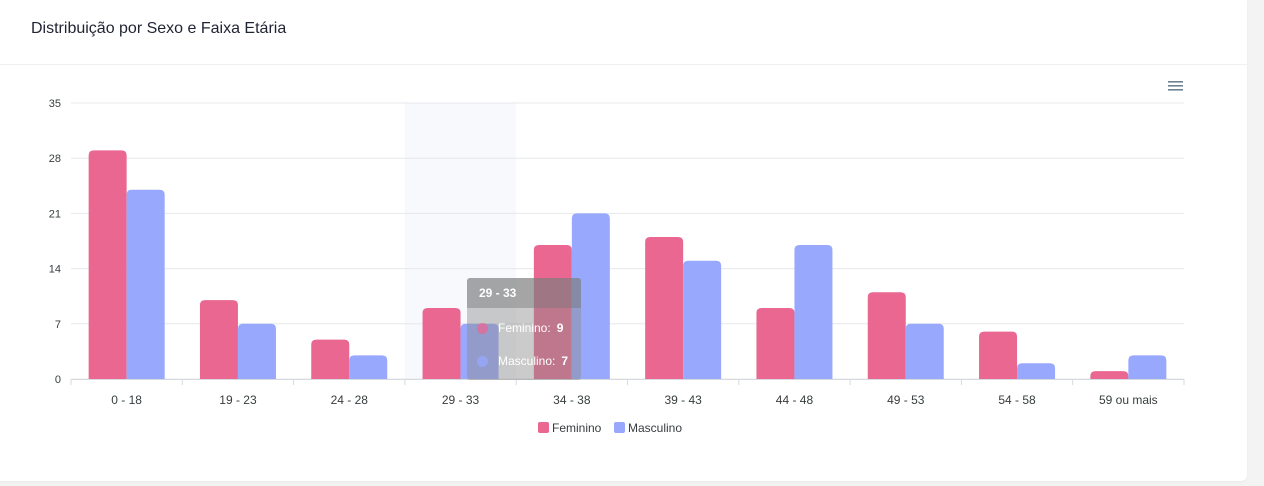 The width and height of the screenshot is (1264, 486). Describe the element at coordinates (906, 400) in the screenshot. I see `x-tick-label: 49 - 53` at that location.